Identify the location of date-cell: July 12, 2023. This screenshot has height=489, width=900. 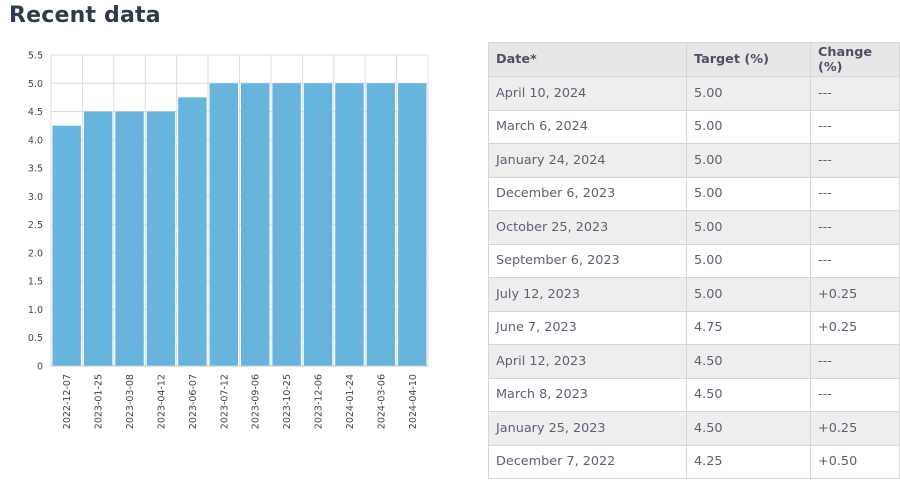
(587, 294).